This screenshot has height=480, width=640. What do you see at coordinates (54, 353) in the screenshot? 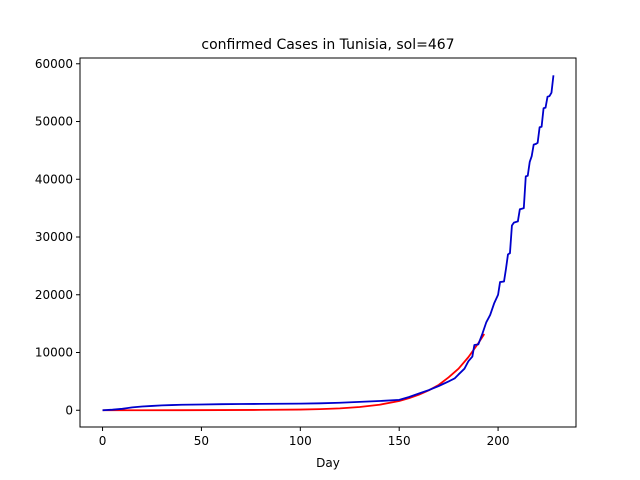
I see `y-tick-label: 10000` at bounding box center [54, 353].